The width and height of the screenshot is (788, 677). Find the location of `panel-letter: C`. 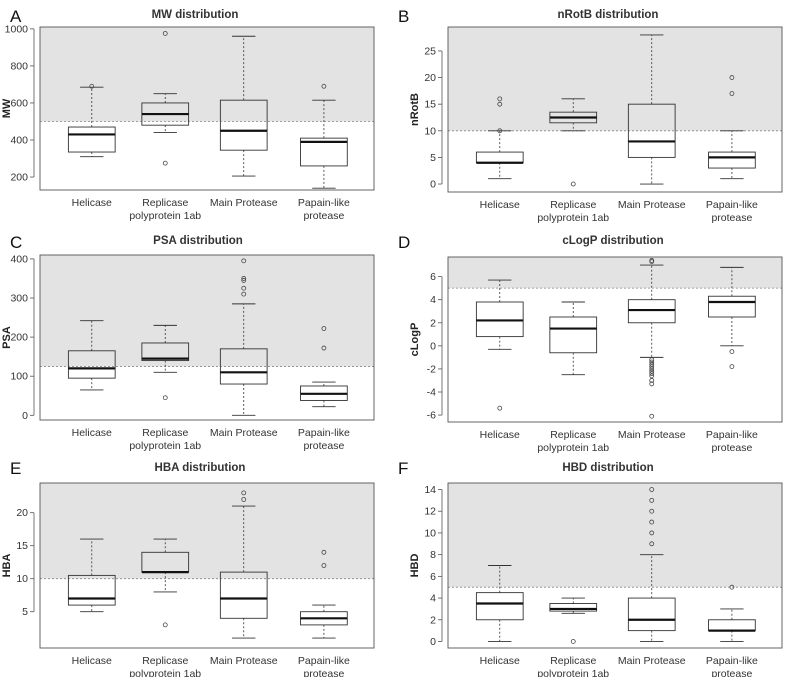

panel-letter: C is located at coordinates (16, 242).